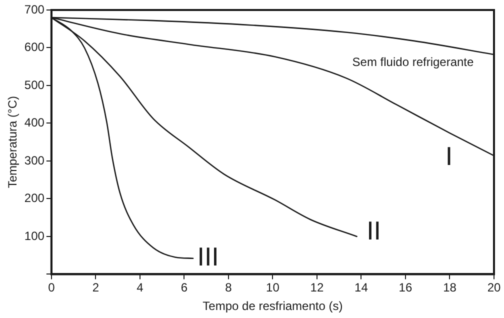  I want to click on x-tick-label: 8, so click(228, 287).